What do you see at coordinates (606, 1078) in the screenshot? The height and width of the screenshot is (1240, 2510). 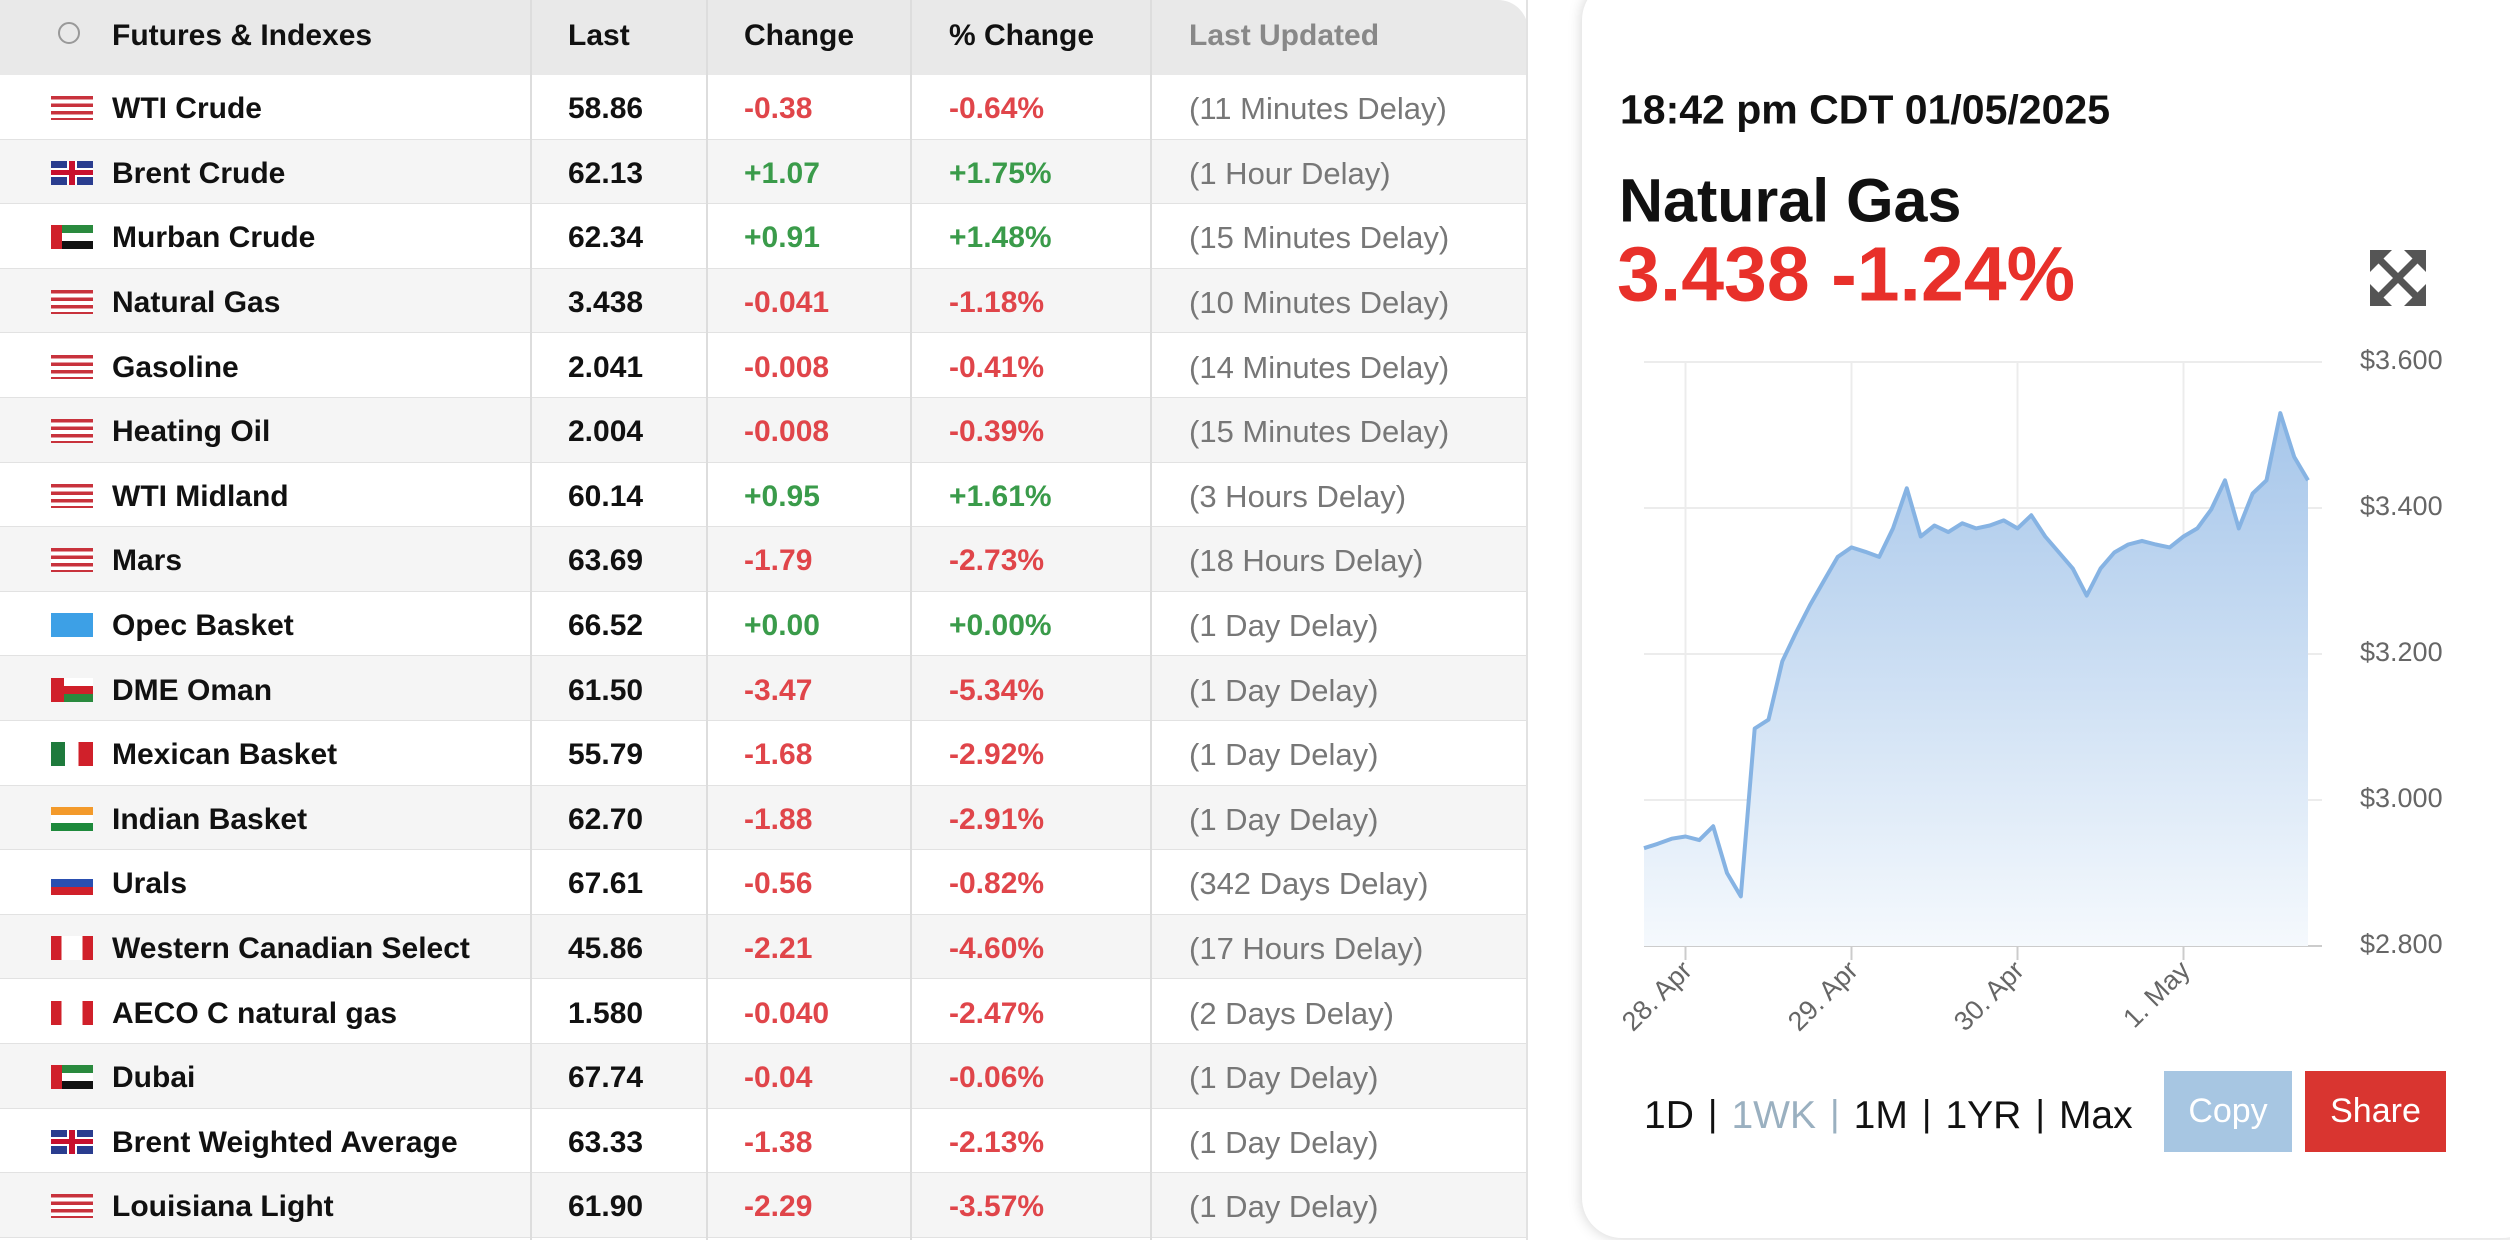 I see `last-price: 67.74` at bounding box center [606, 1078].